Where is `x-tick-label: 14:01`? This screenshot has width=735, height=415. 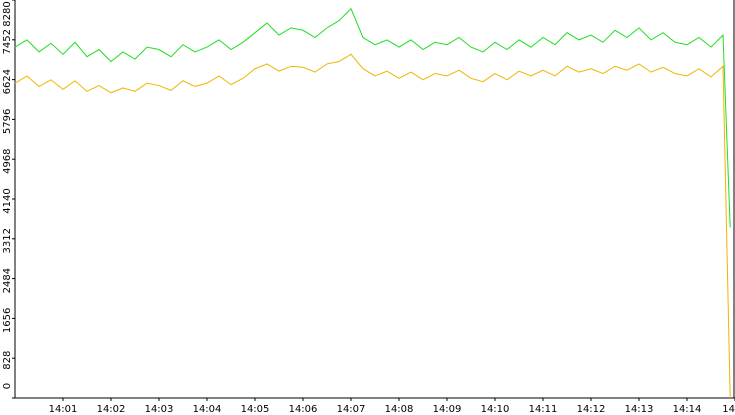
x-tick-label: 14:01 is located at coordinates (63, 409).